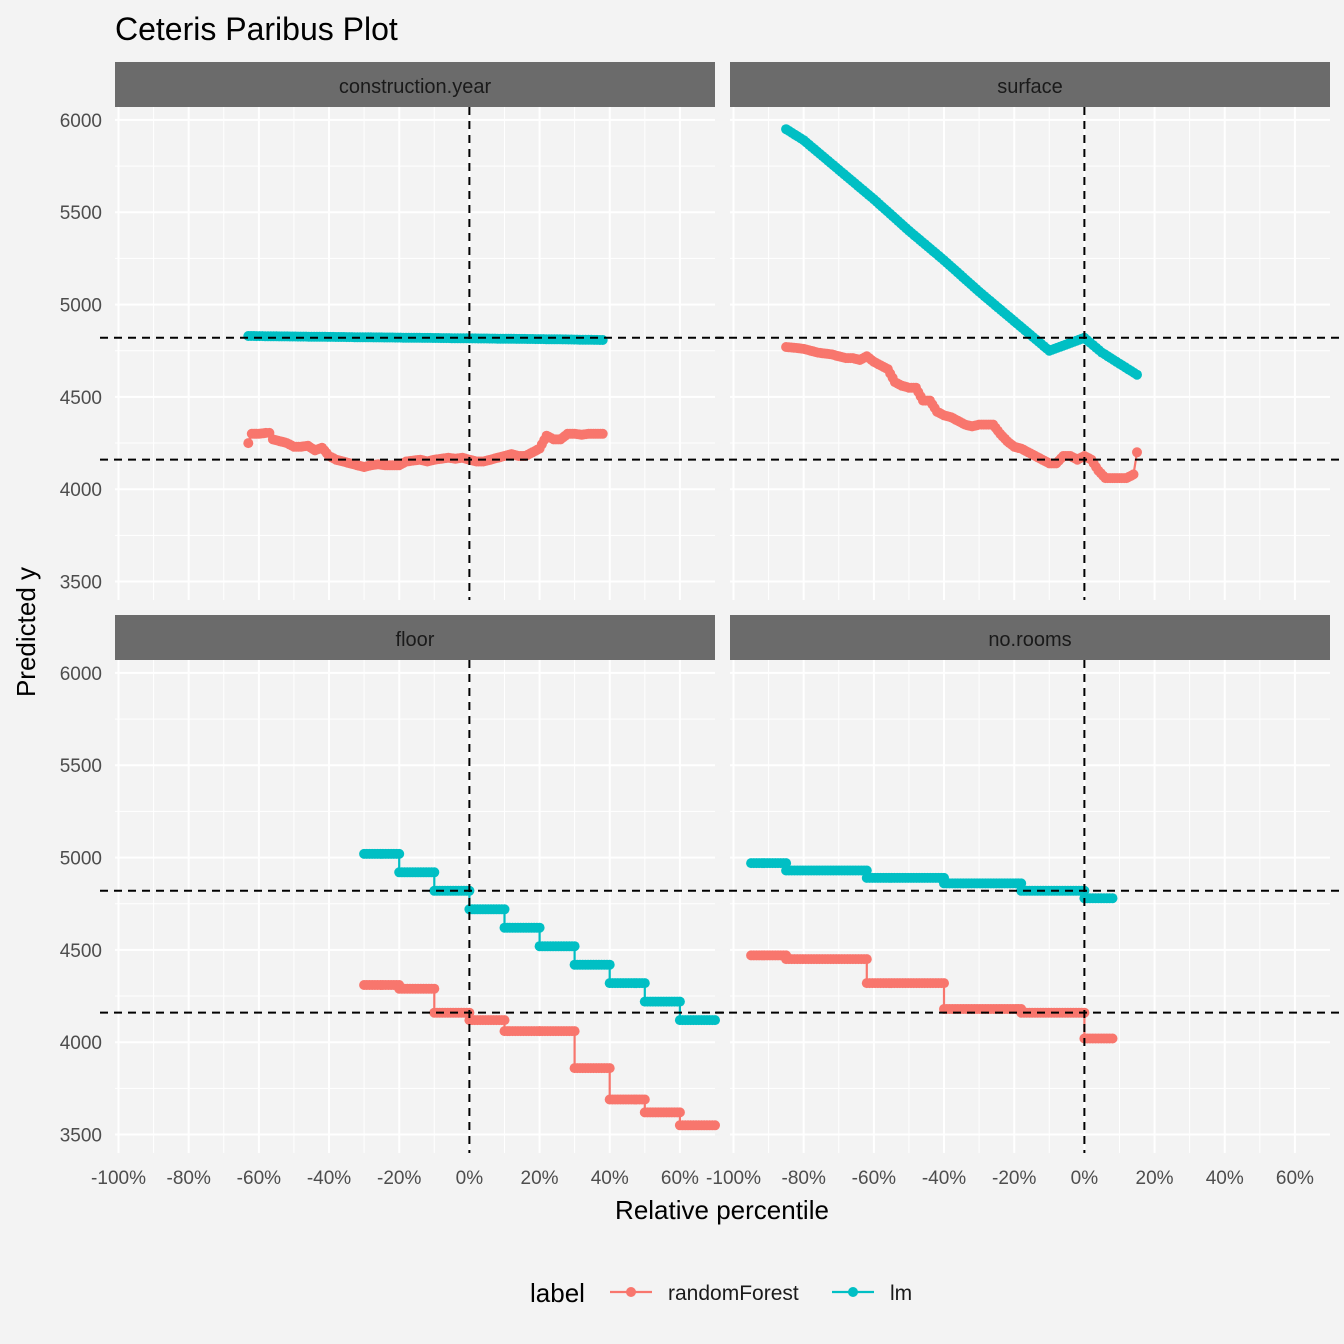 Image resolution: width=1344 pixels, height=1344 pixels. I want to click on legend-entry-randomForest: randomForest, so click(704, 1293).